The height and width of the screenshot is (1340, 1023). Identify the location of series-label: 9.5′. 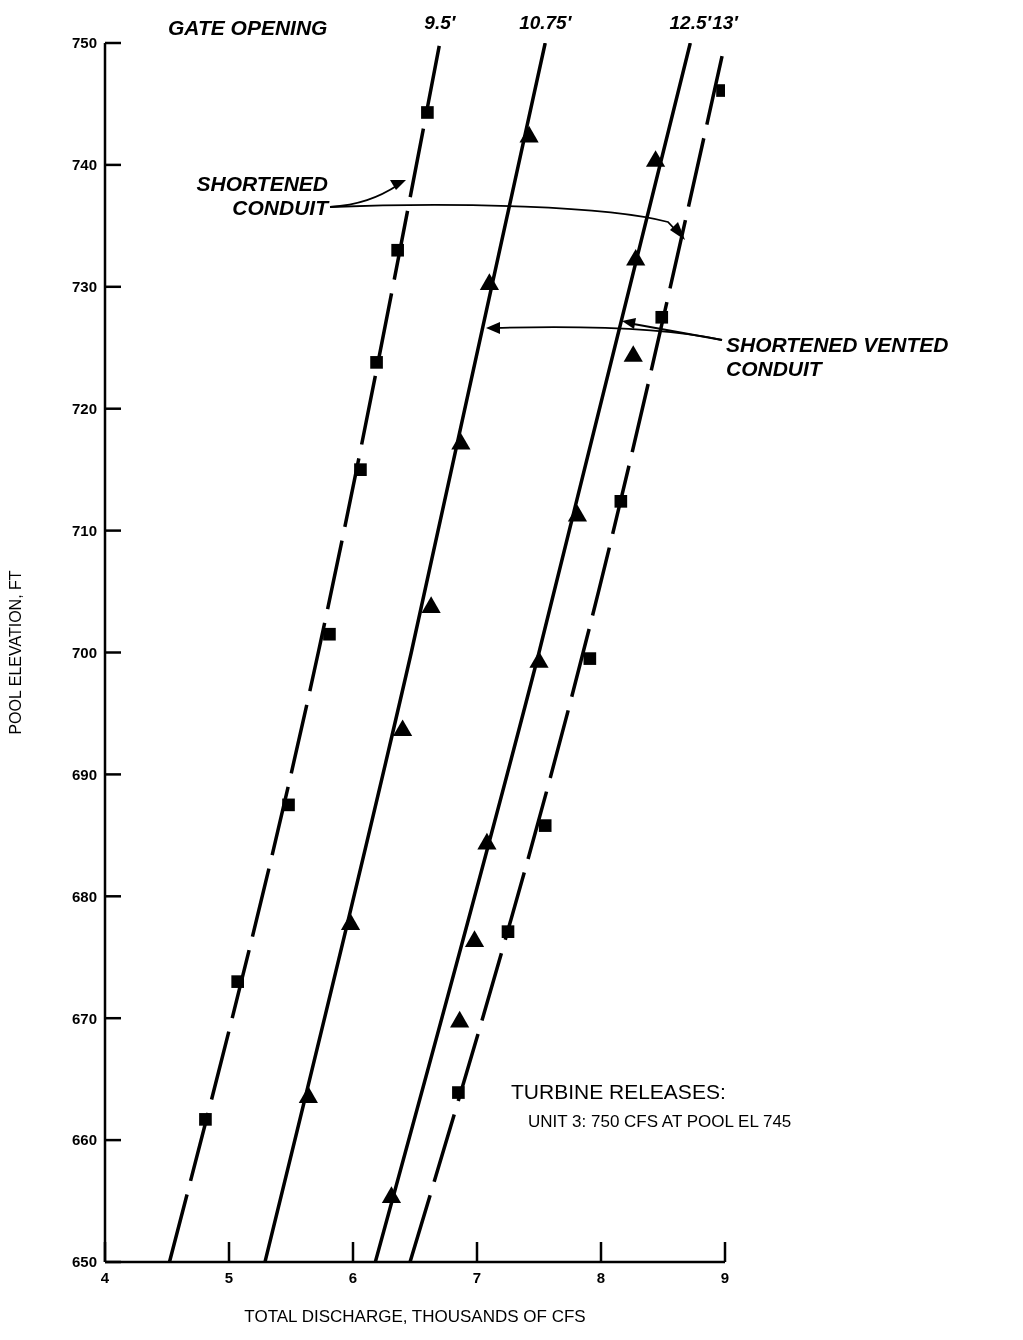
(440, 22).